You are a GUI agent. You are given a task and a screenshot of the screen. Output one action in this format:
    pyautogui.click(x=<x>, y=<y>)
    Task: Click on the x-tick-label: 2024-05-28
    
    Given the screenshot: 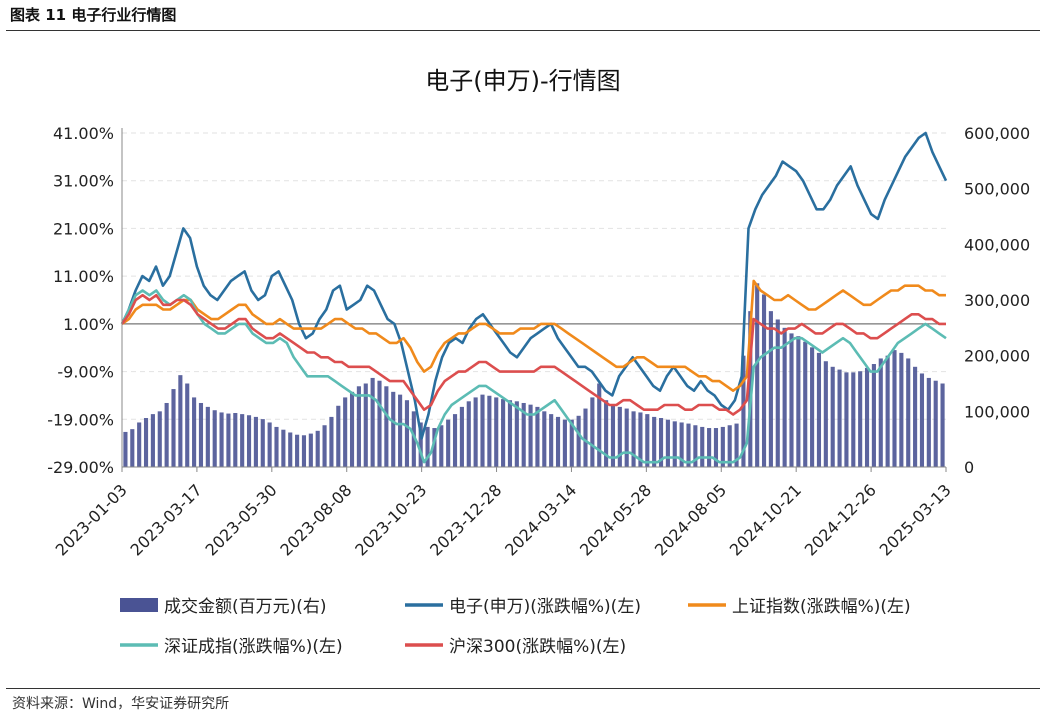 What is the action you would take?
    pyautogui.click(x=615, y=519)
    